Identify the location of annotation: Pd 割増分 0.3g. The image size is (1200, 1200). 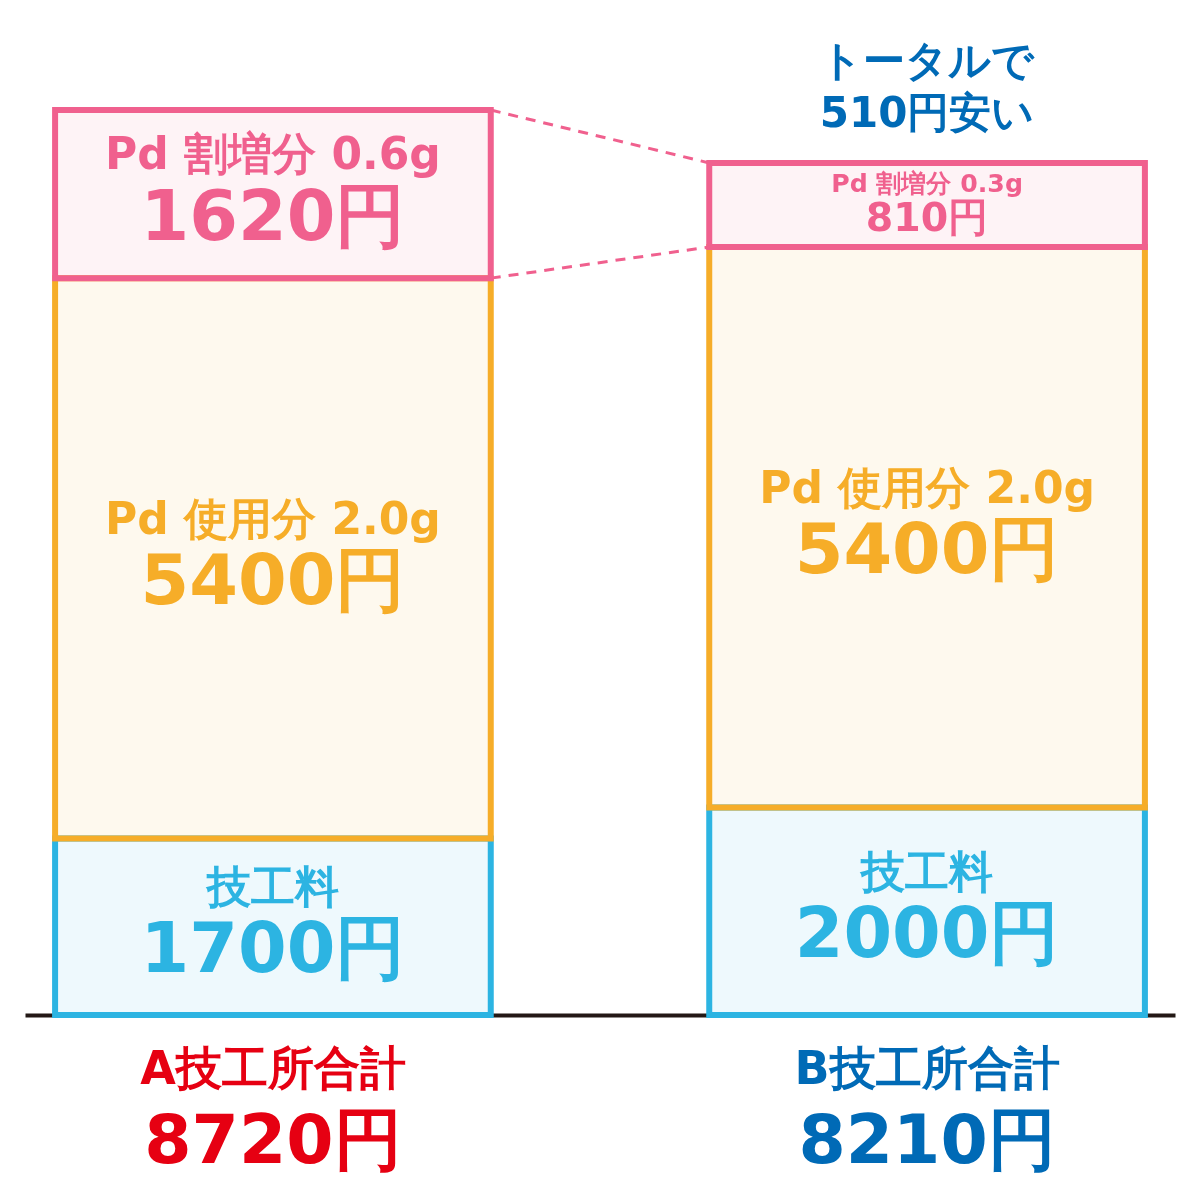
(927, 183).